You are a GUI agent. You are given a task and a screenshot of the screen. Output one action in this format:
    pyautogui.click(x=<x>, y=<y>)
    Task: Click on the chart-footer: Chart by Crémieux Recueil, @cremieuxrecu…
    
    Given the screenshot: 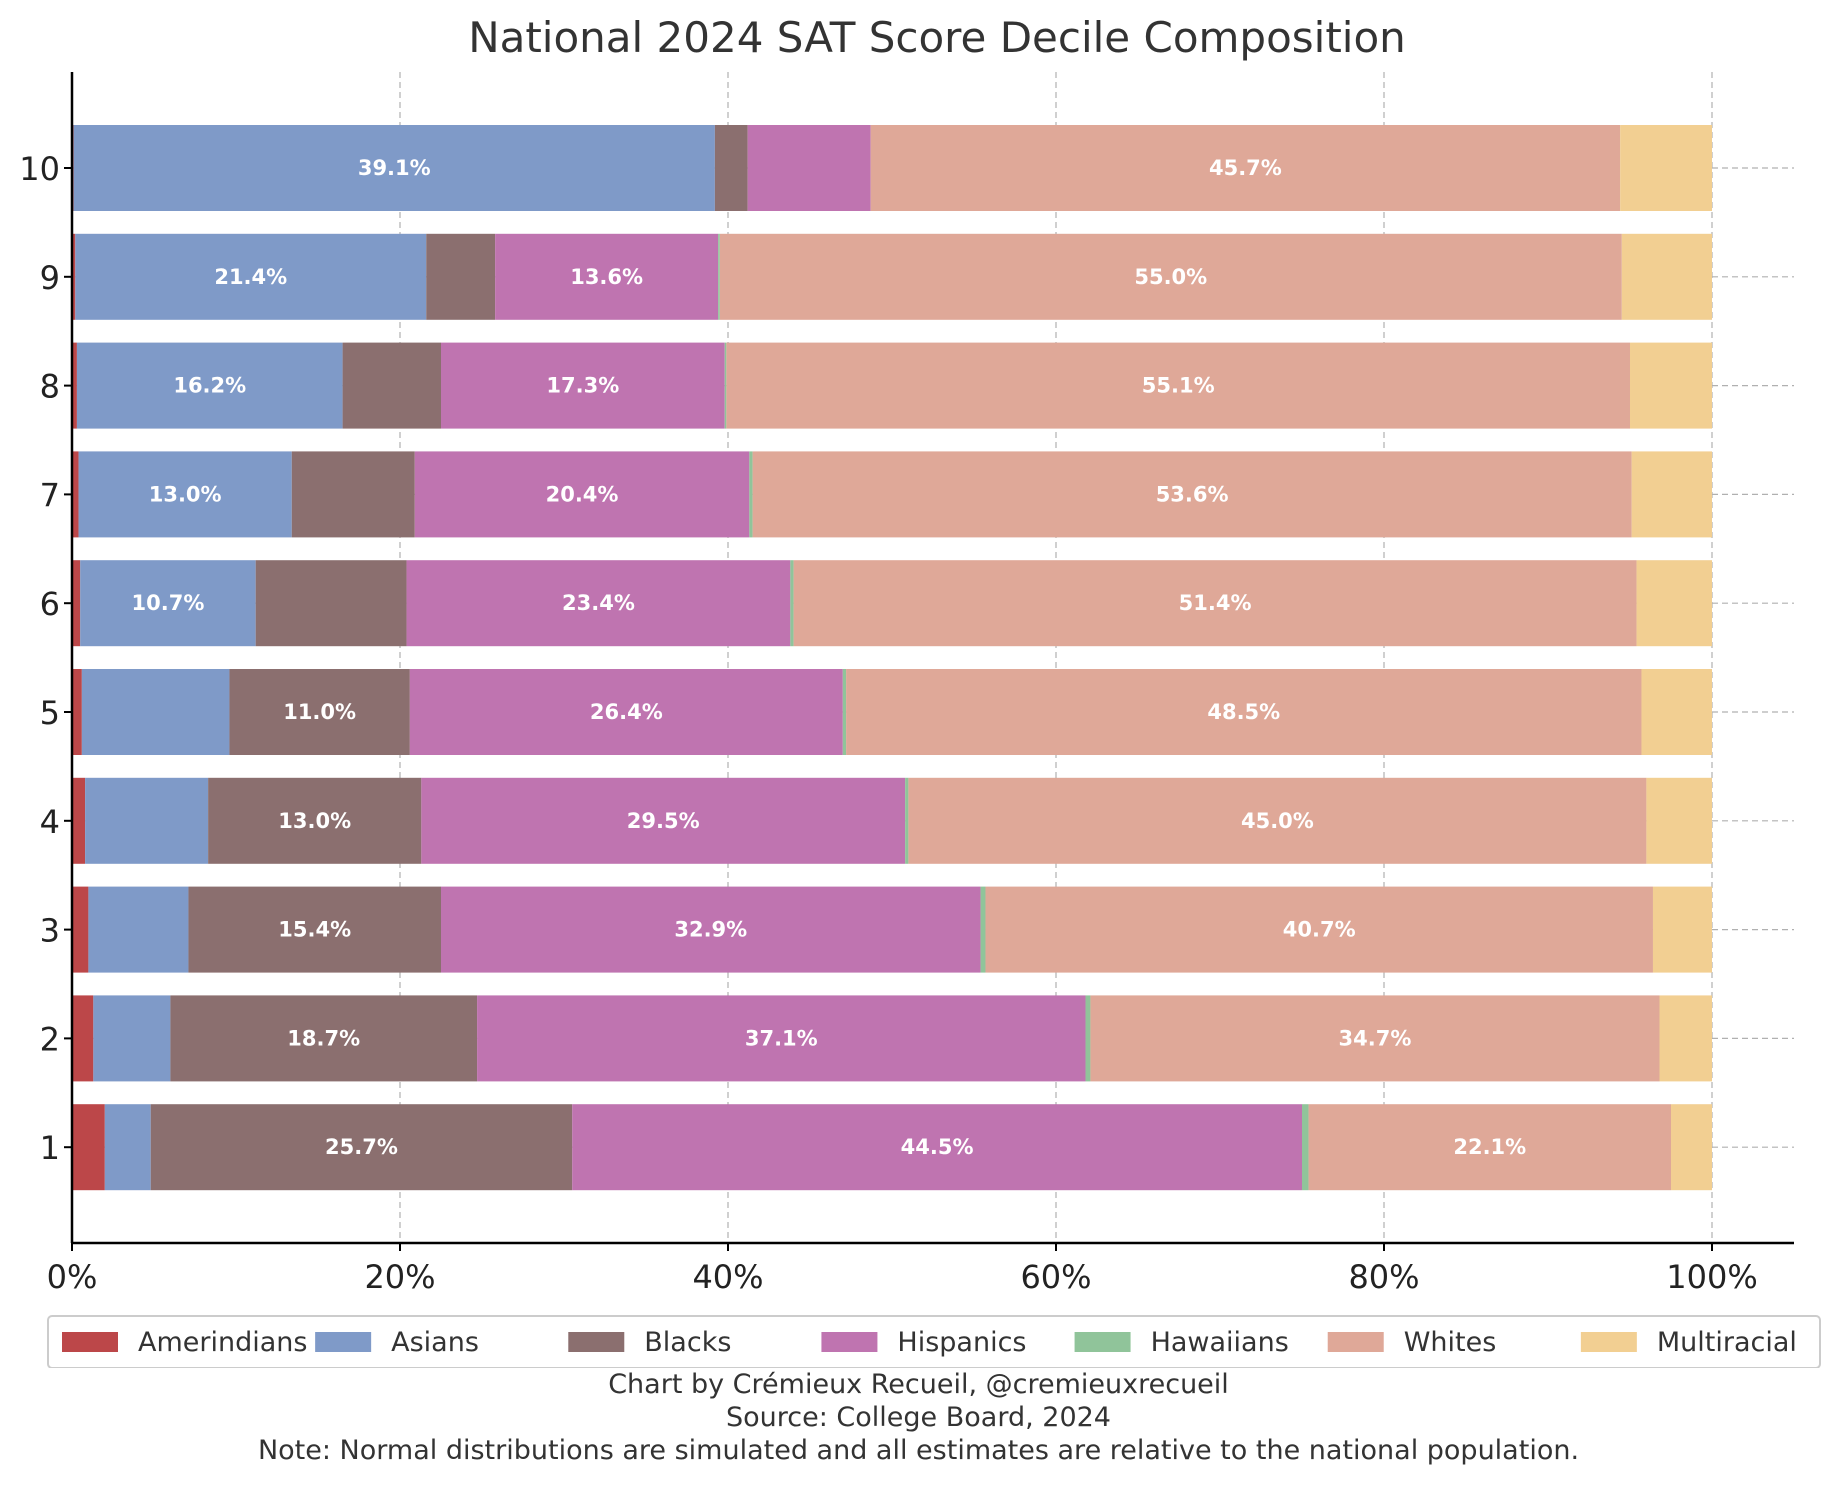 What is the action you would take?
    pyautogui.click(x=918, y=1417)
    